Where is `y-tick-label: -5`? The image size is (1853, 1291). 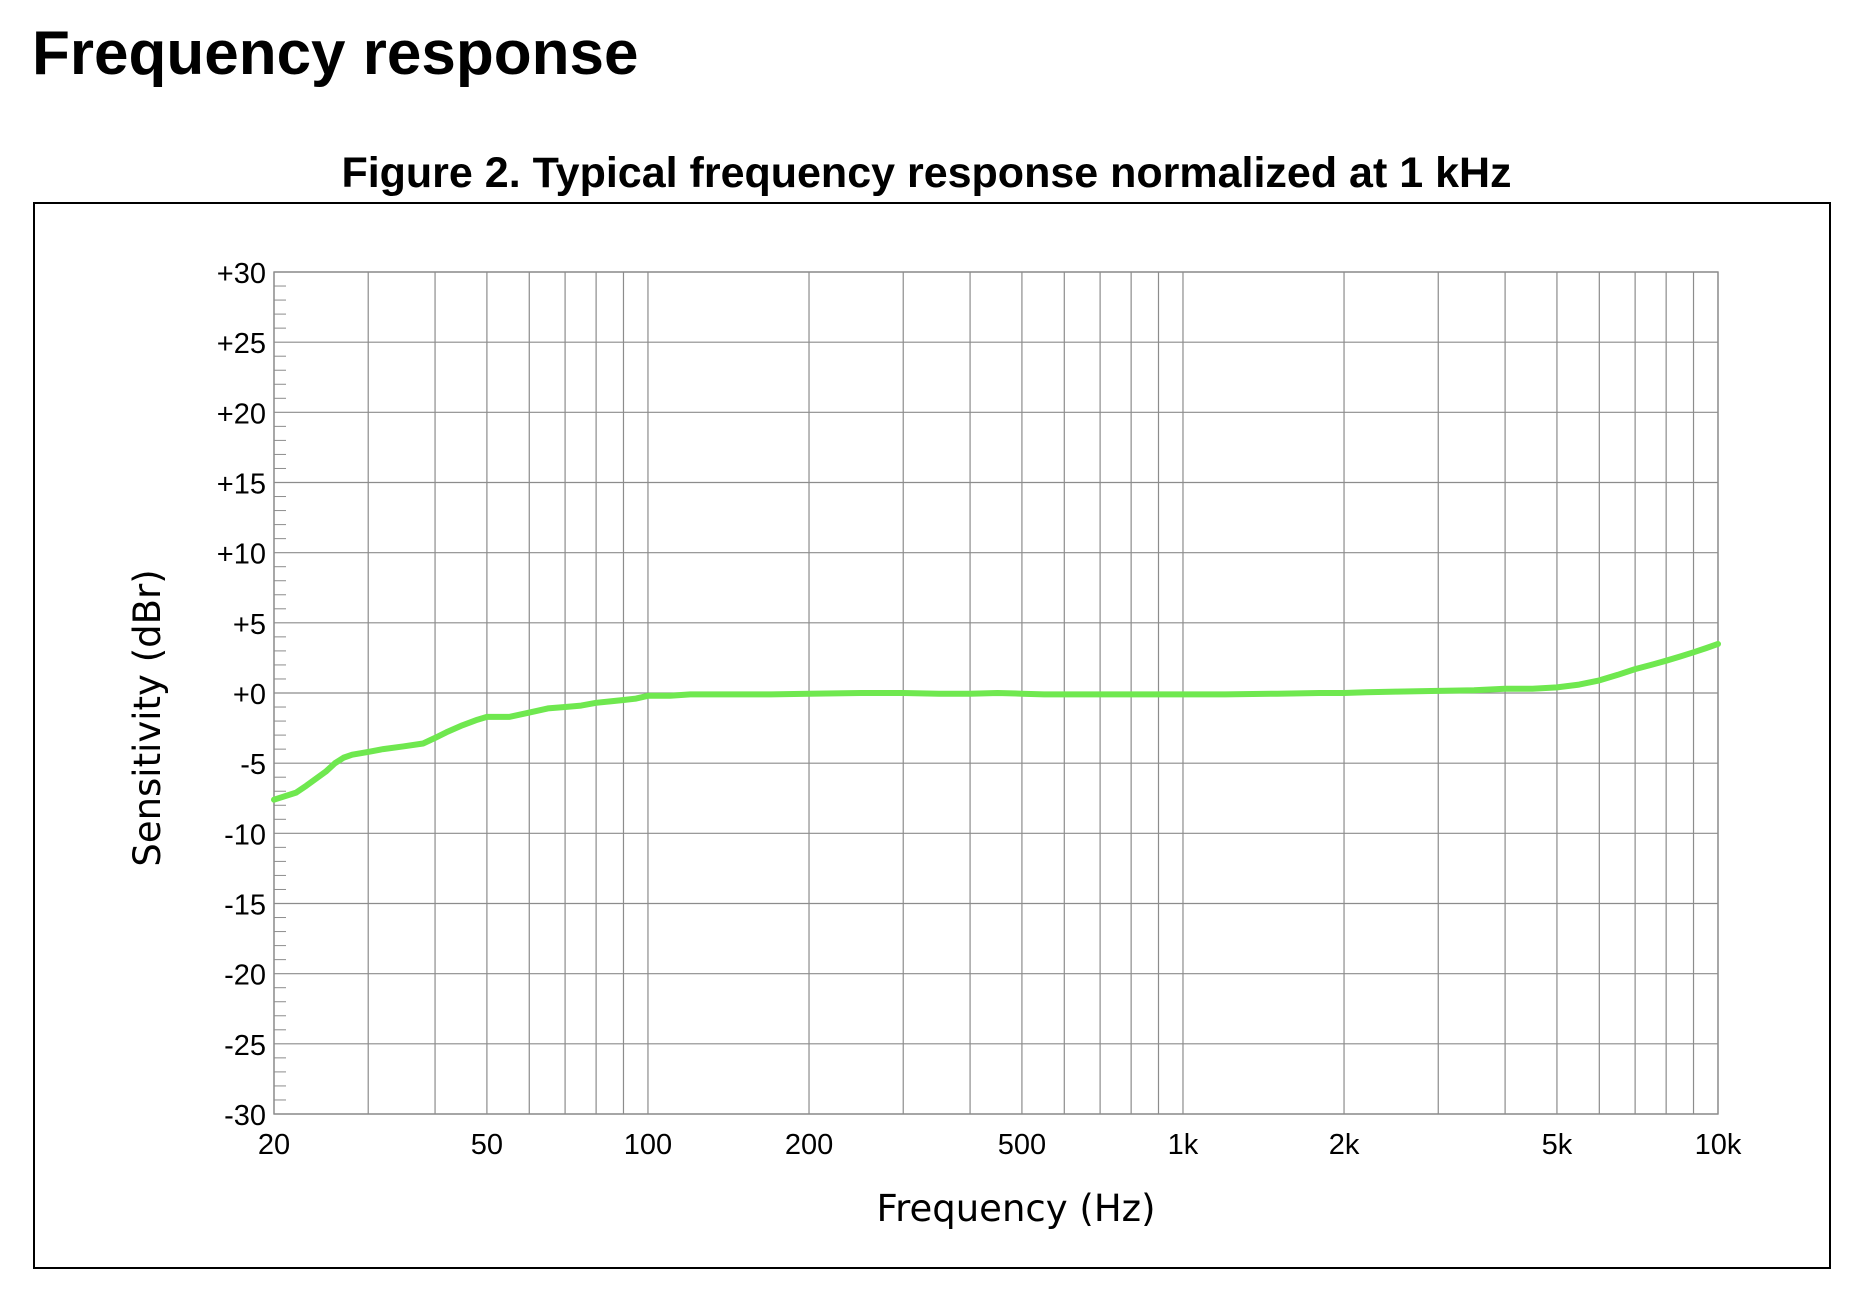
y-tick-label: -5 is located at coordinates (253, 765).